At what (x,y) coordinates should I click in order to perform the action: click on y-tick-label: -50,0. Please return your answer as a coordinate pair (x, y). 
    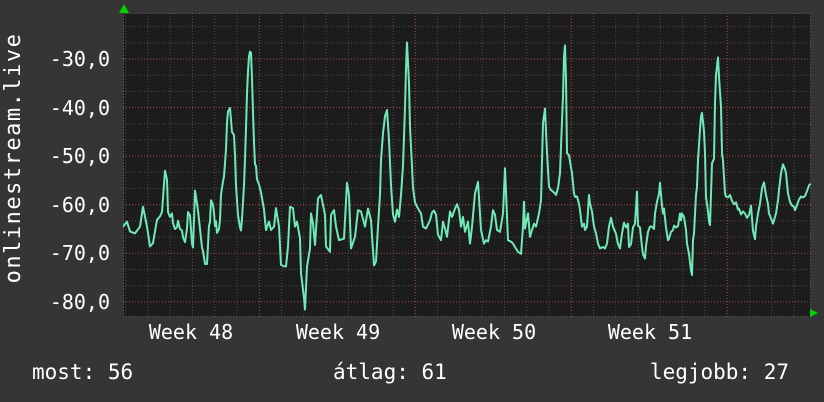
    Looking at the image, I should click on (79, 156).